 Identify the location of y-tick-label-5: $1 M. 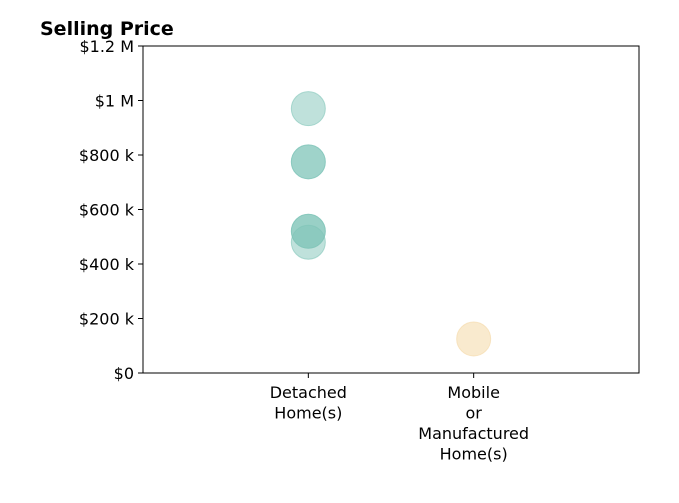
(114, 101).